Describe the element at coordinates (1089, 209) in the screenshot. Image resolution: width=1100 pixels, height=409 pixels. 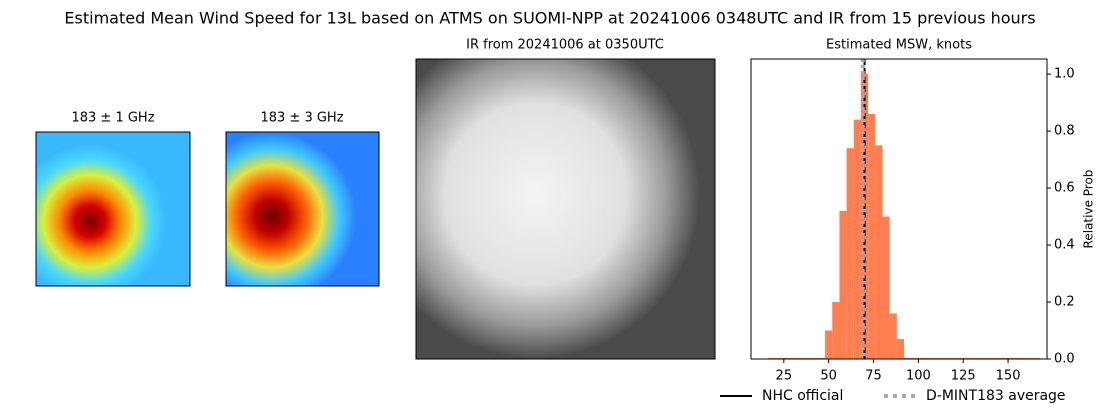
I see `y-axis-label: Relative Prob` at that location.